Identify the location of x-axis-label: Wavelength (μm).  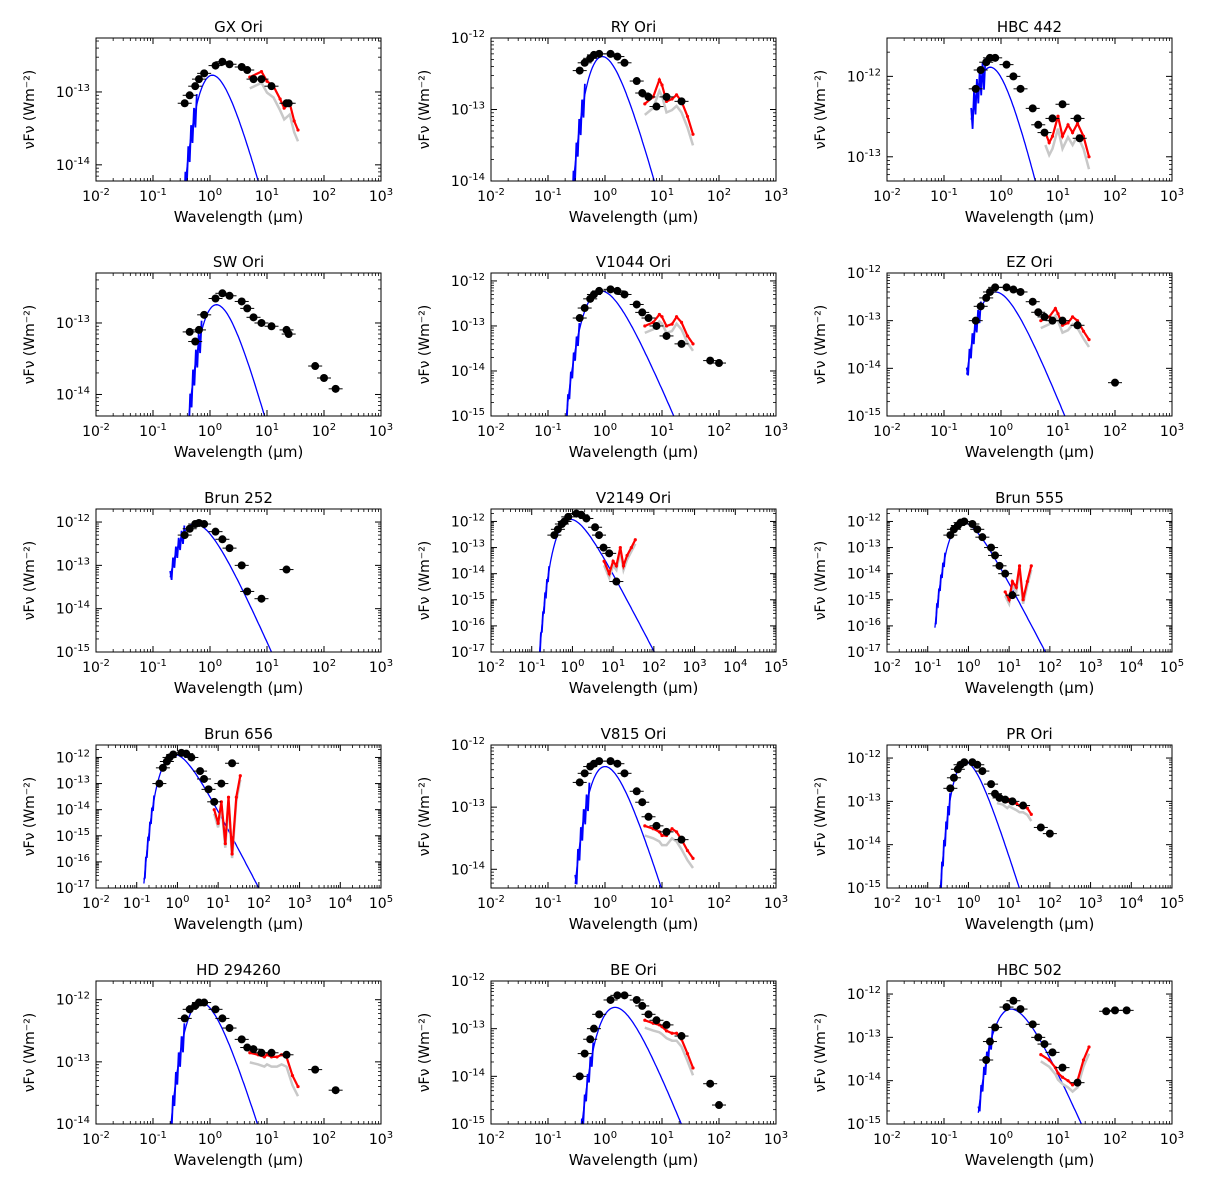
(634, 1160).